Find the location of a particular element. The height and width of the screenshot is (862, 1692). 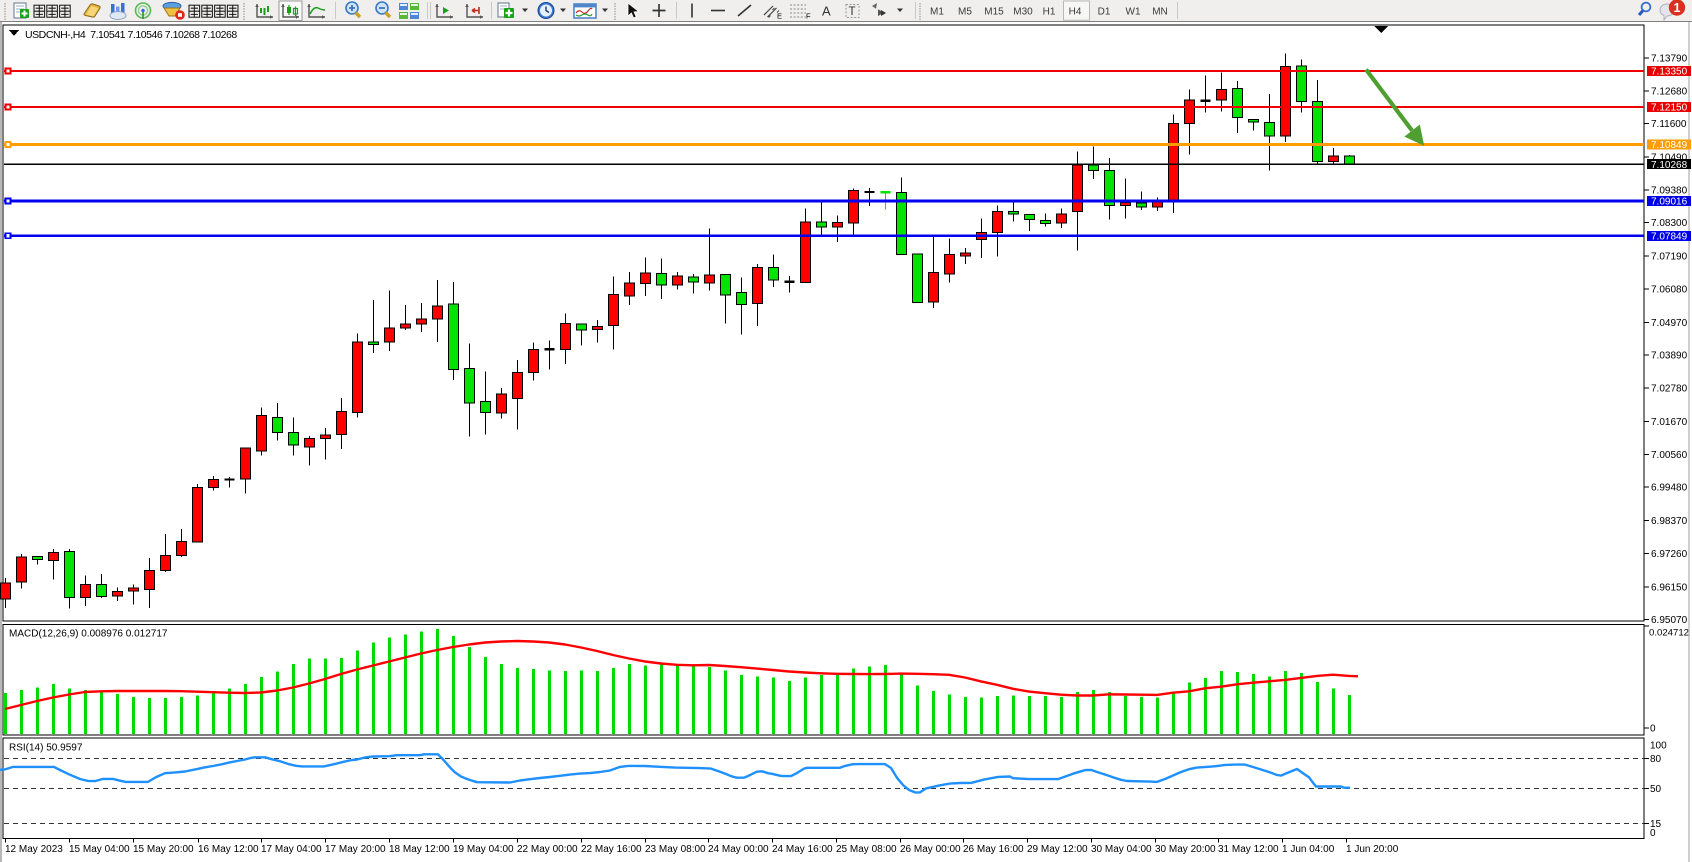

svg-text: H4 is located at coordinates (1075, 12).